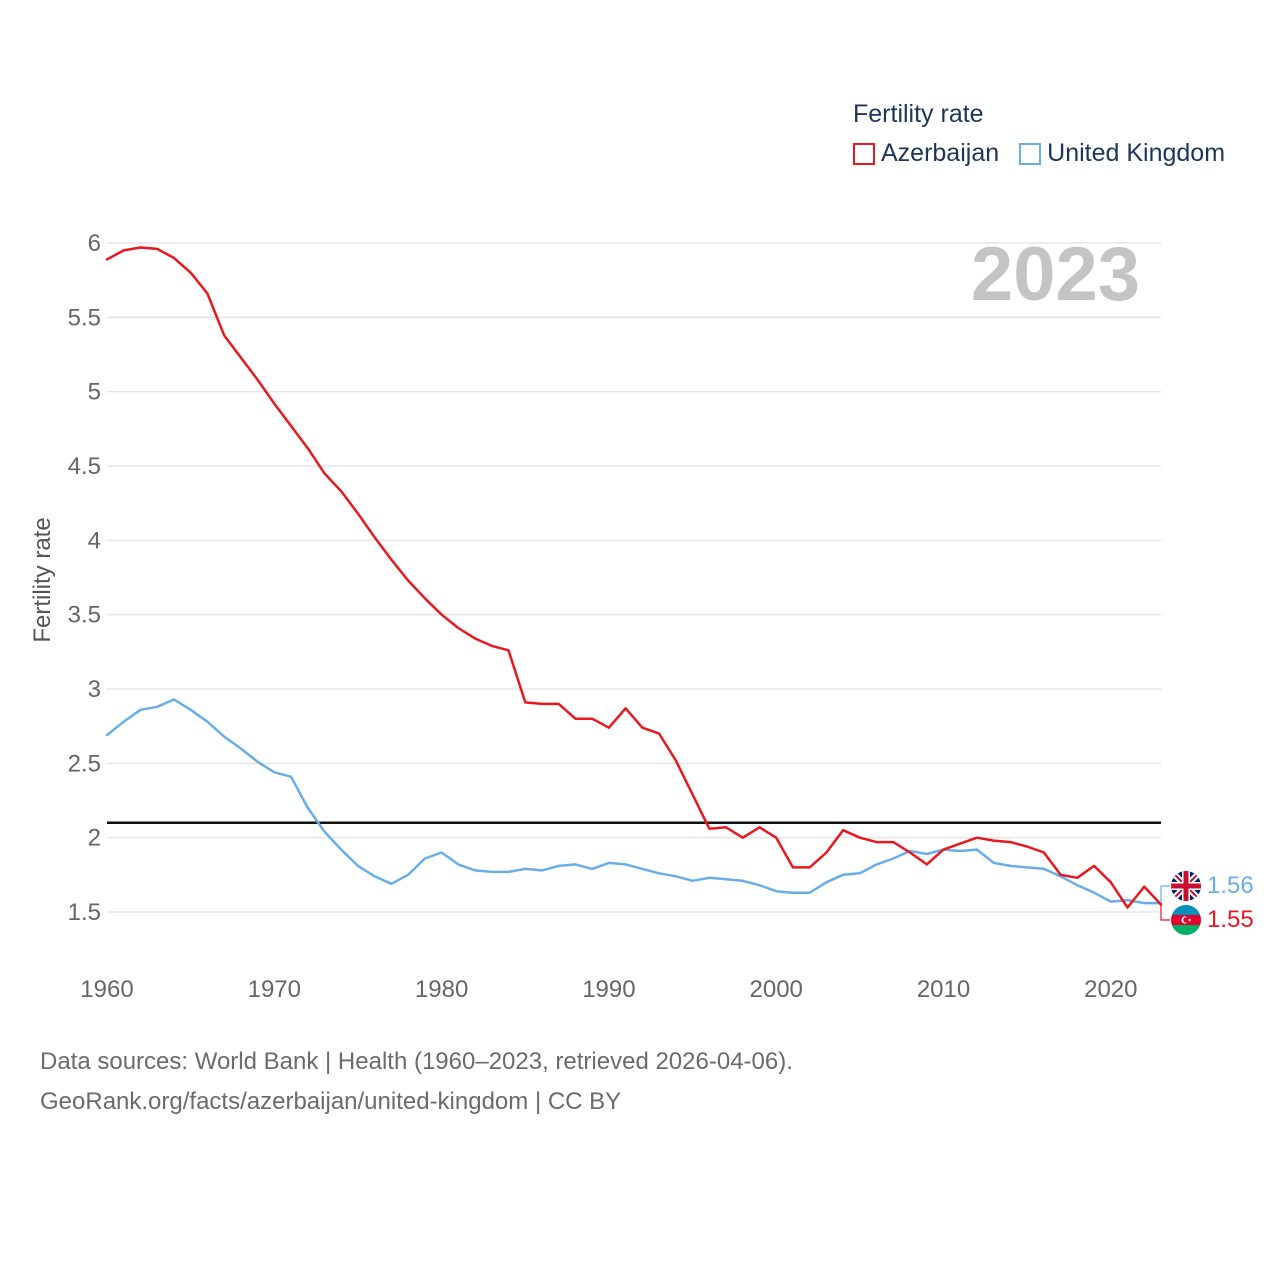 The height and width of the screenshot is (1280, 1280). I want to click on legend-item-united-kingdom: United Kingdom, so click(1122, 153).